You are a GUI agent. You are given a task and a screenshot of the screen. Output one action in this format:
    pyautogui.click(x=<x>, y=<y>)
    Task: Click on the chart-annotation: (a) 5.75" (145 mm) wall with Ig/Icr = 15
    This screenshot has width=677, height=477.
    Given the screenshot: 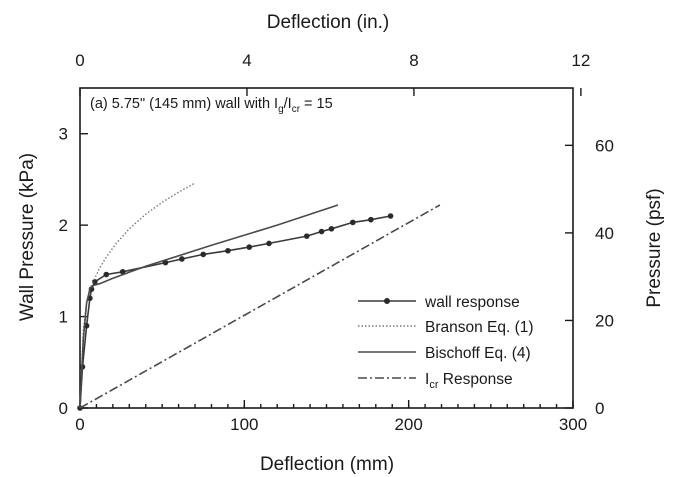 What is the action you would take?
    pyautogui.click(x=211, y=105)
    